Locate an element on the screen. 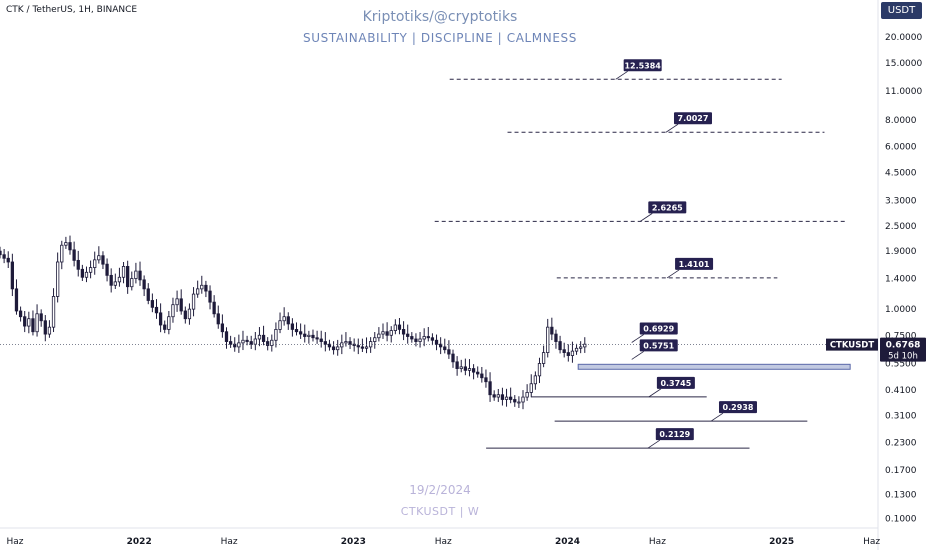 This screenshot has height=555, width=932. y-tick-label: 15.0000 is located at coordinates (903, 64).